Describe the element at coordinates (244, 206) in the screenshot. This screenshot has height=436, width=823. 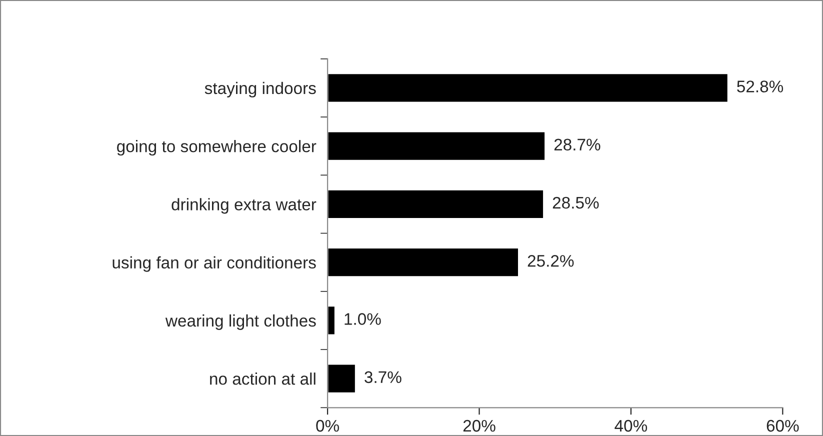
I see `y-tick-label: drinking extra water` at that location.